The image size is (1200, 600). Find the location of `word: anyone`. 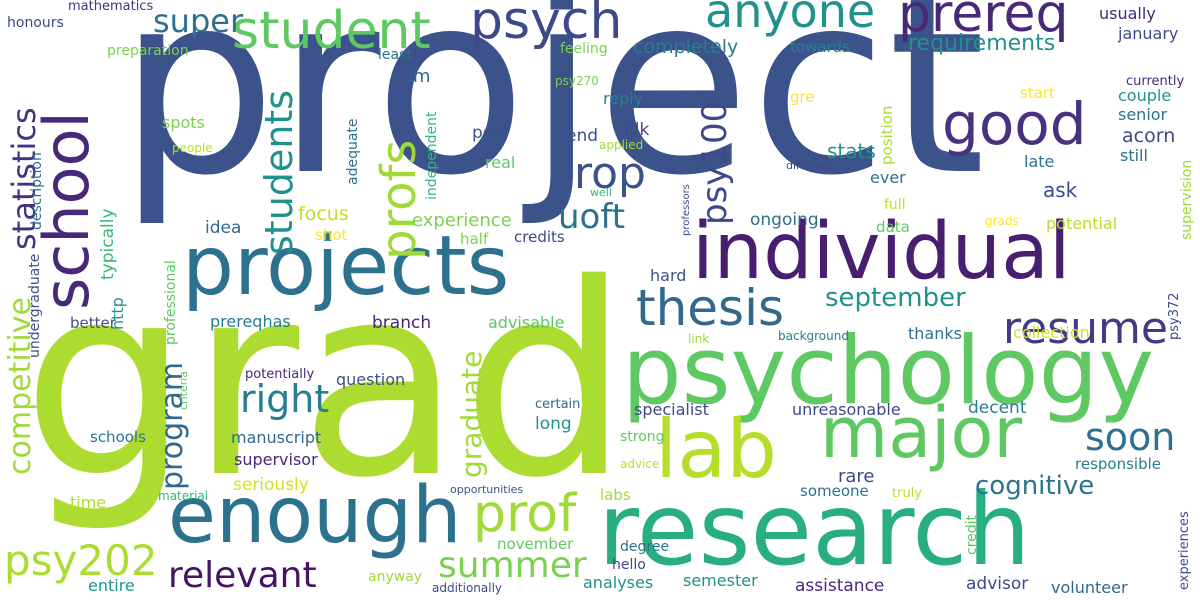

word: anyone is located at coordinates (790, 19).